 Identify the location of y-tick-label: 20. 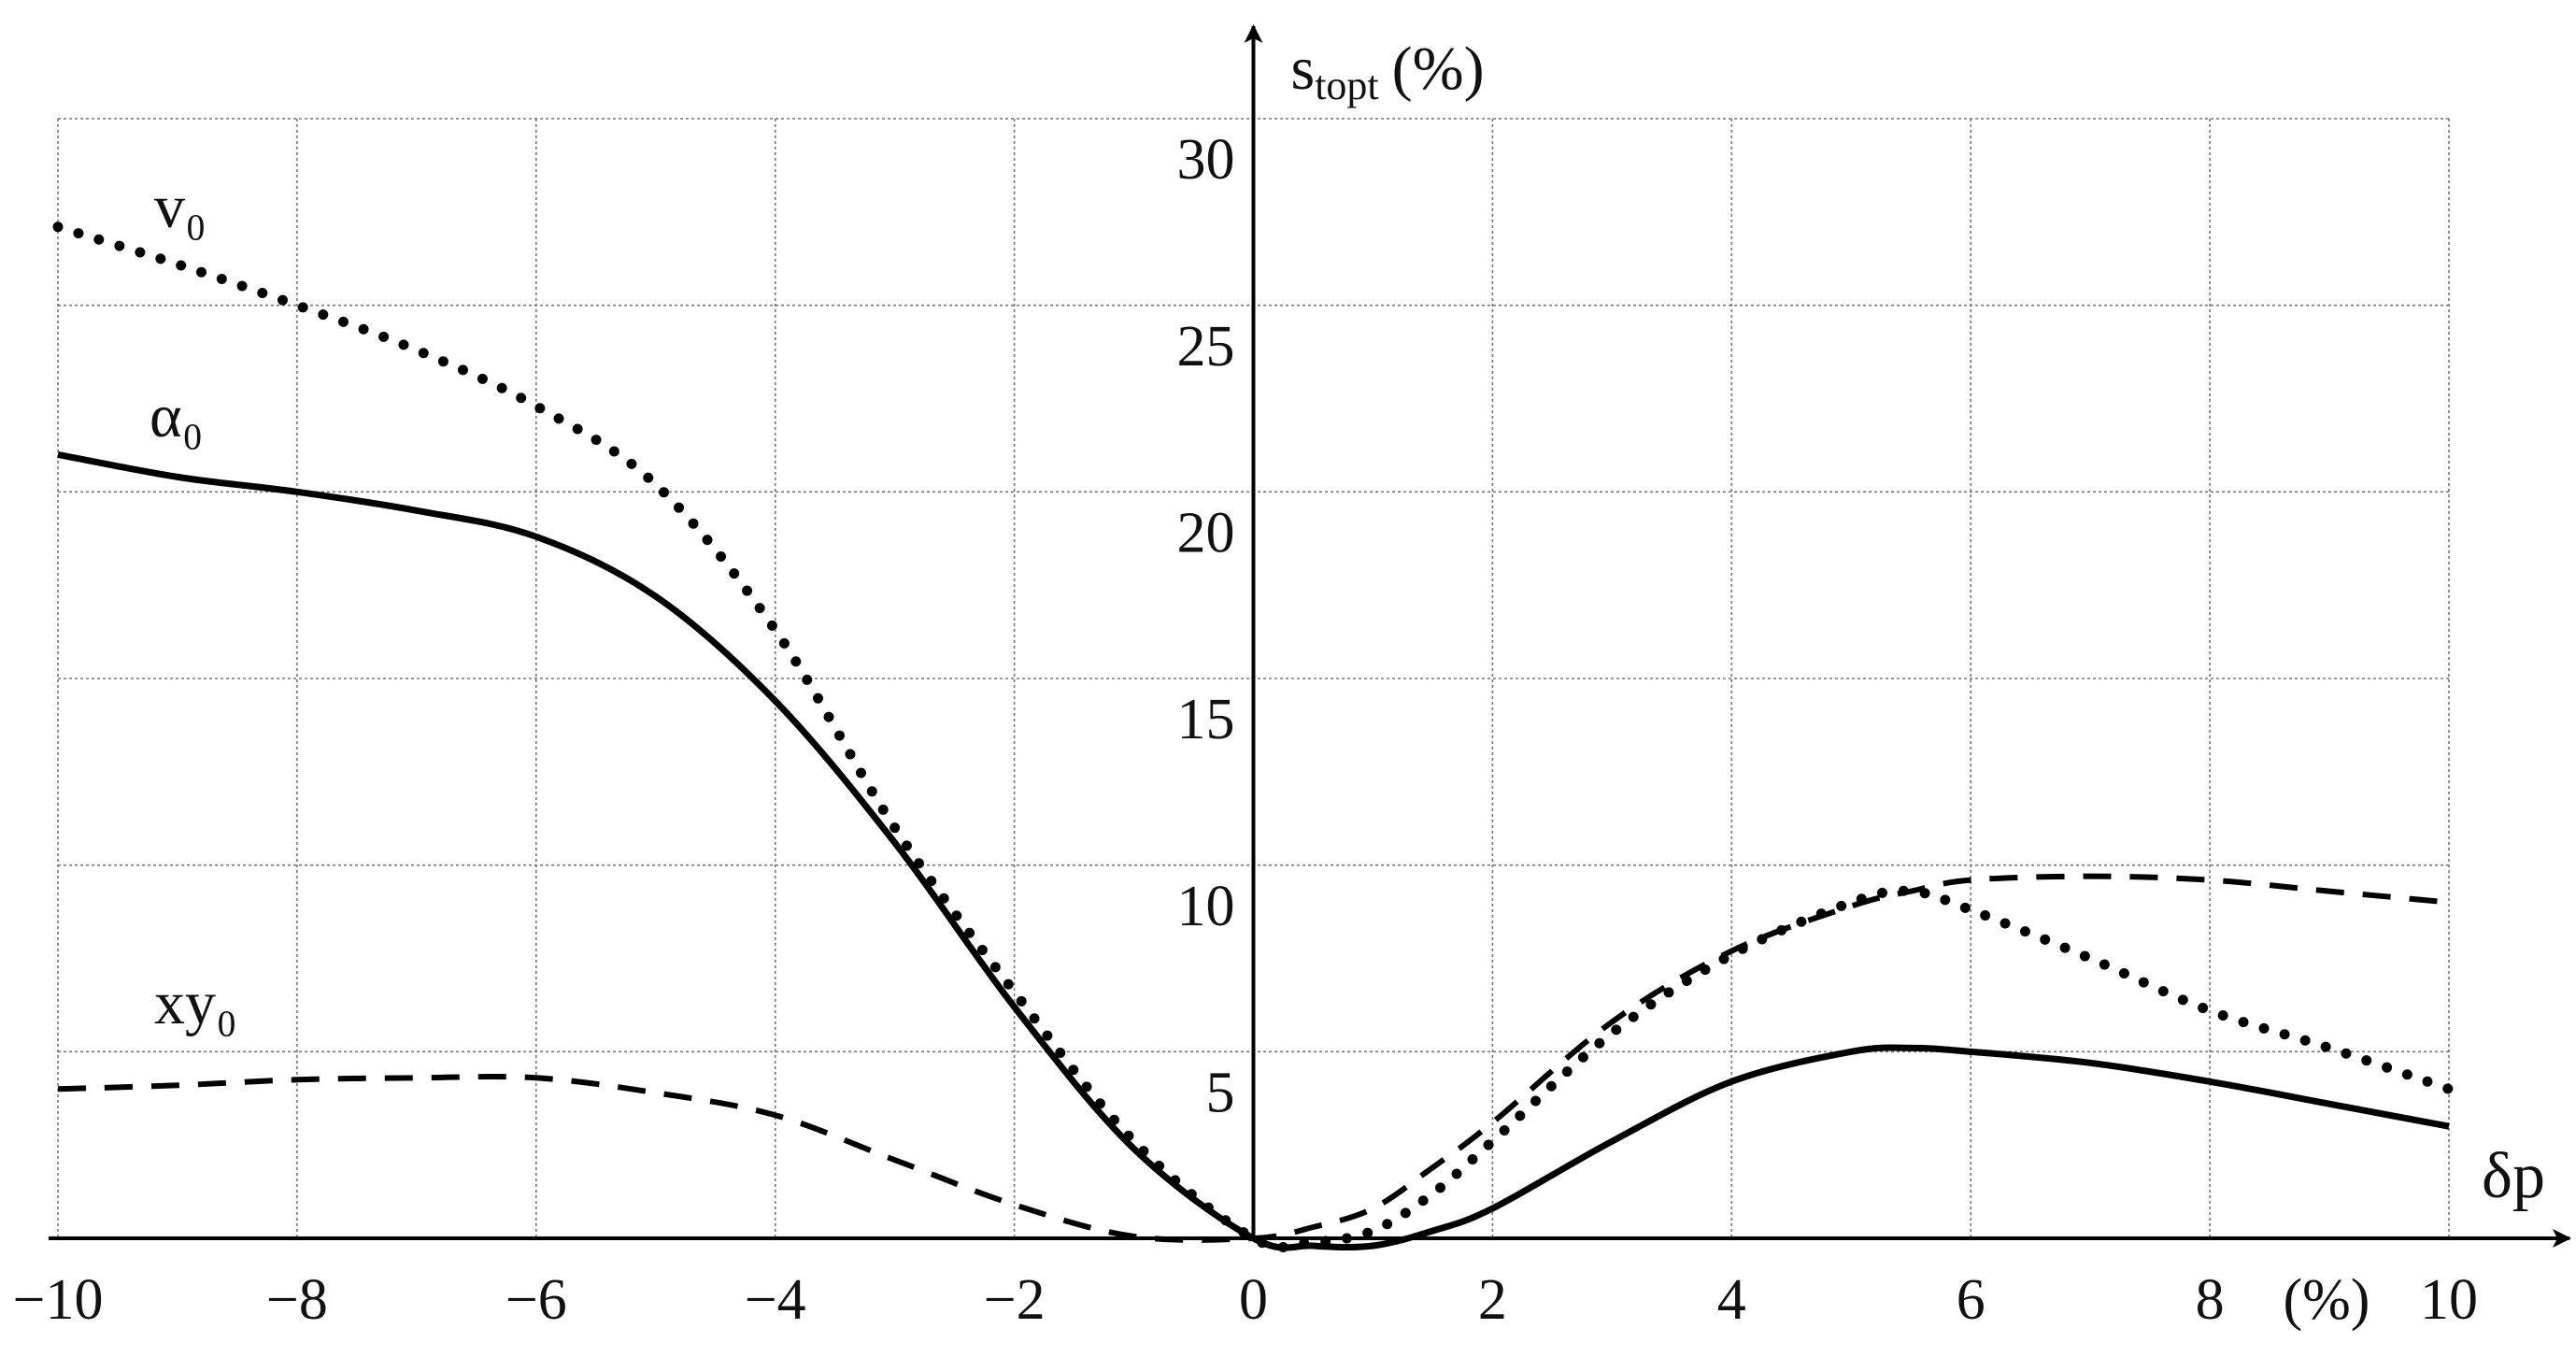
(1206, 533).